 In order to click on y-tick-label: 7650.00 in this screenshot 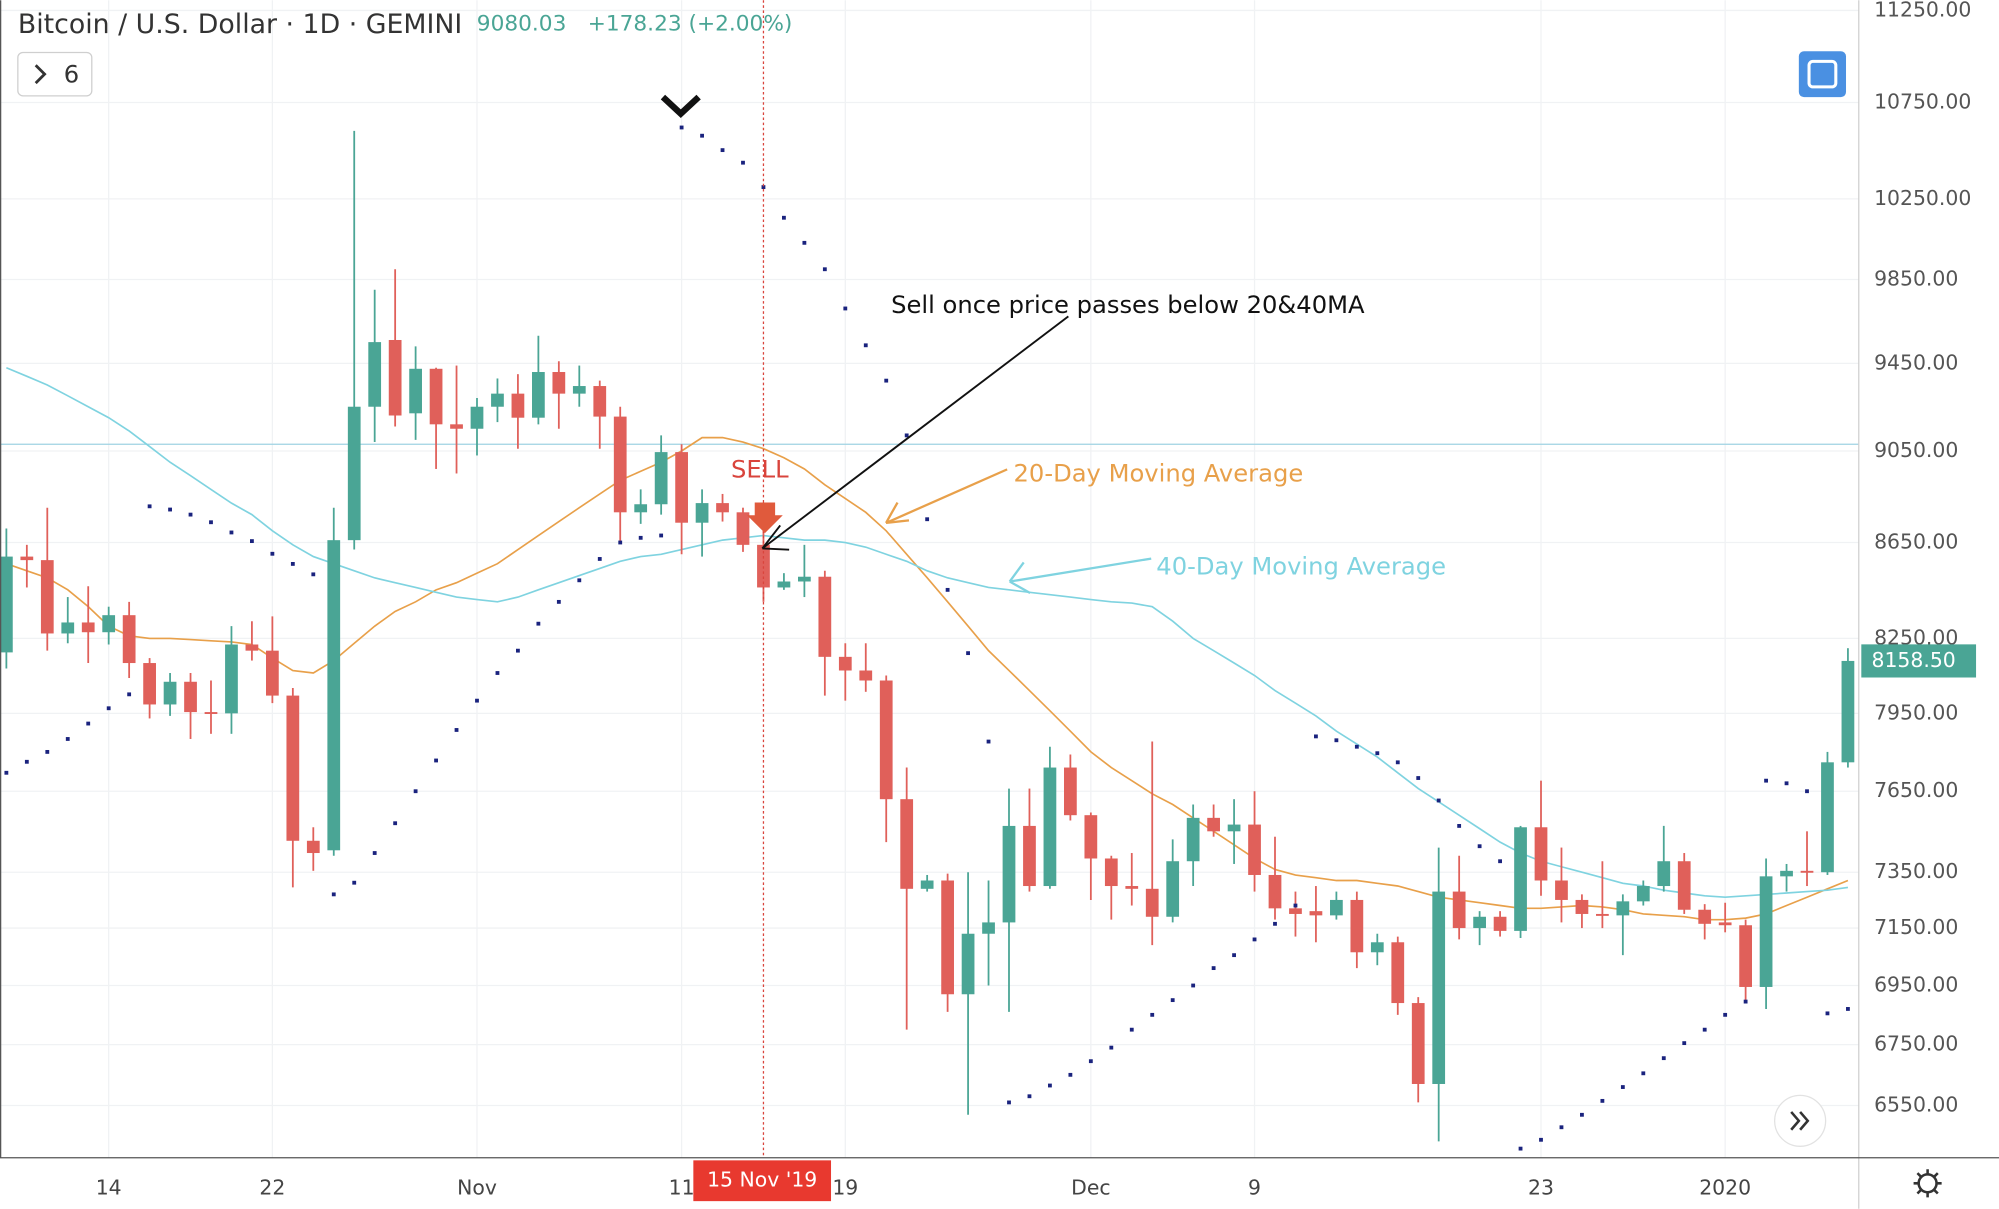, I will do `click(1916, 790)`.